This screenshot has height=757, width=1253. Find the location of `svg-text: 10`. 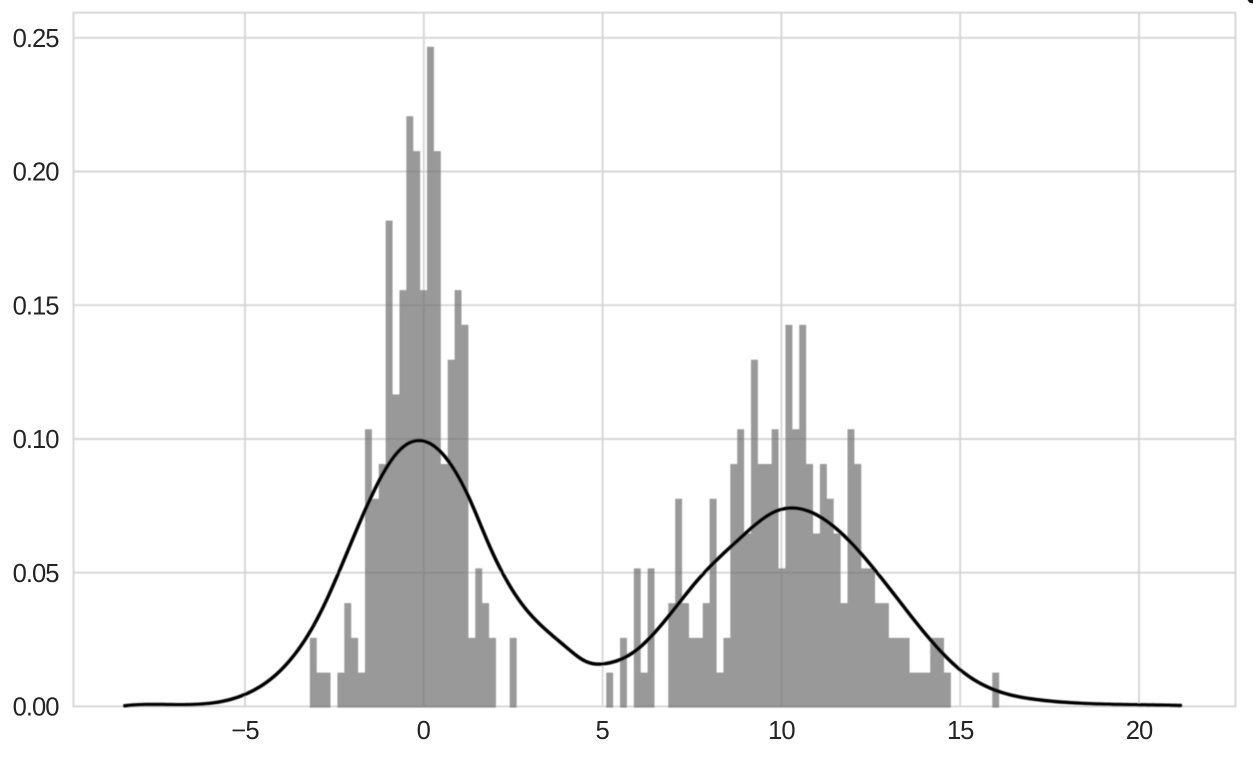

svg-text: 10 is located at coordinates (781, 731).